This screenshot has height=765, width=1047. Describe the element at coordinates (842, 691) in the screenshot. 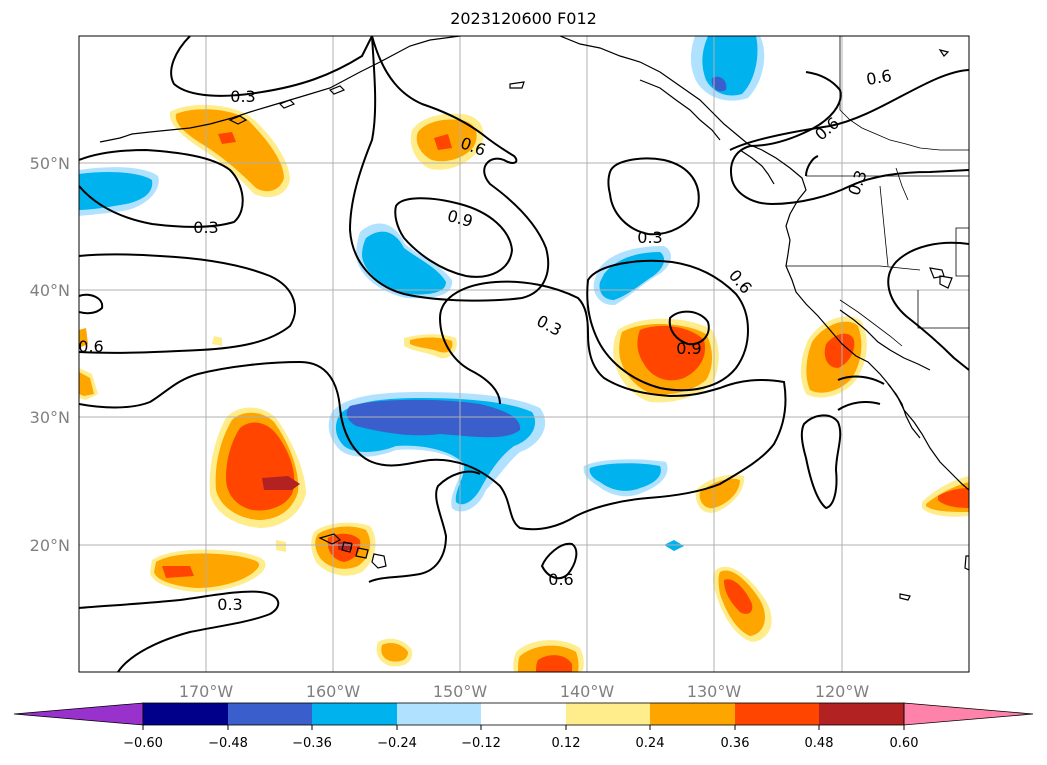

I see `lon-label-120w: 120°W` at that location.